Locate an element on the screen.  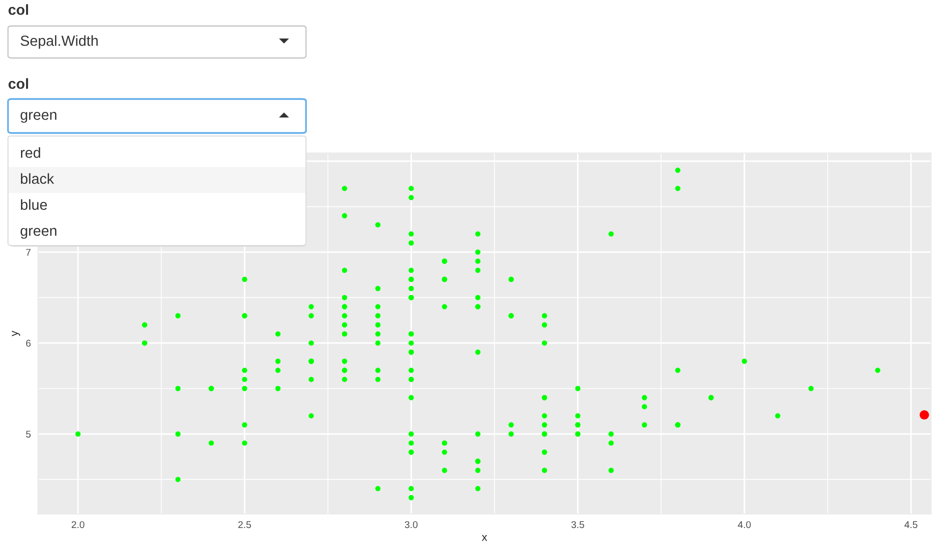
x-tick-label: 4.5 is located at coordinates (911, 524).